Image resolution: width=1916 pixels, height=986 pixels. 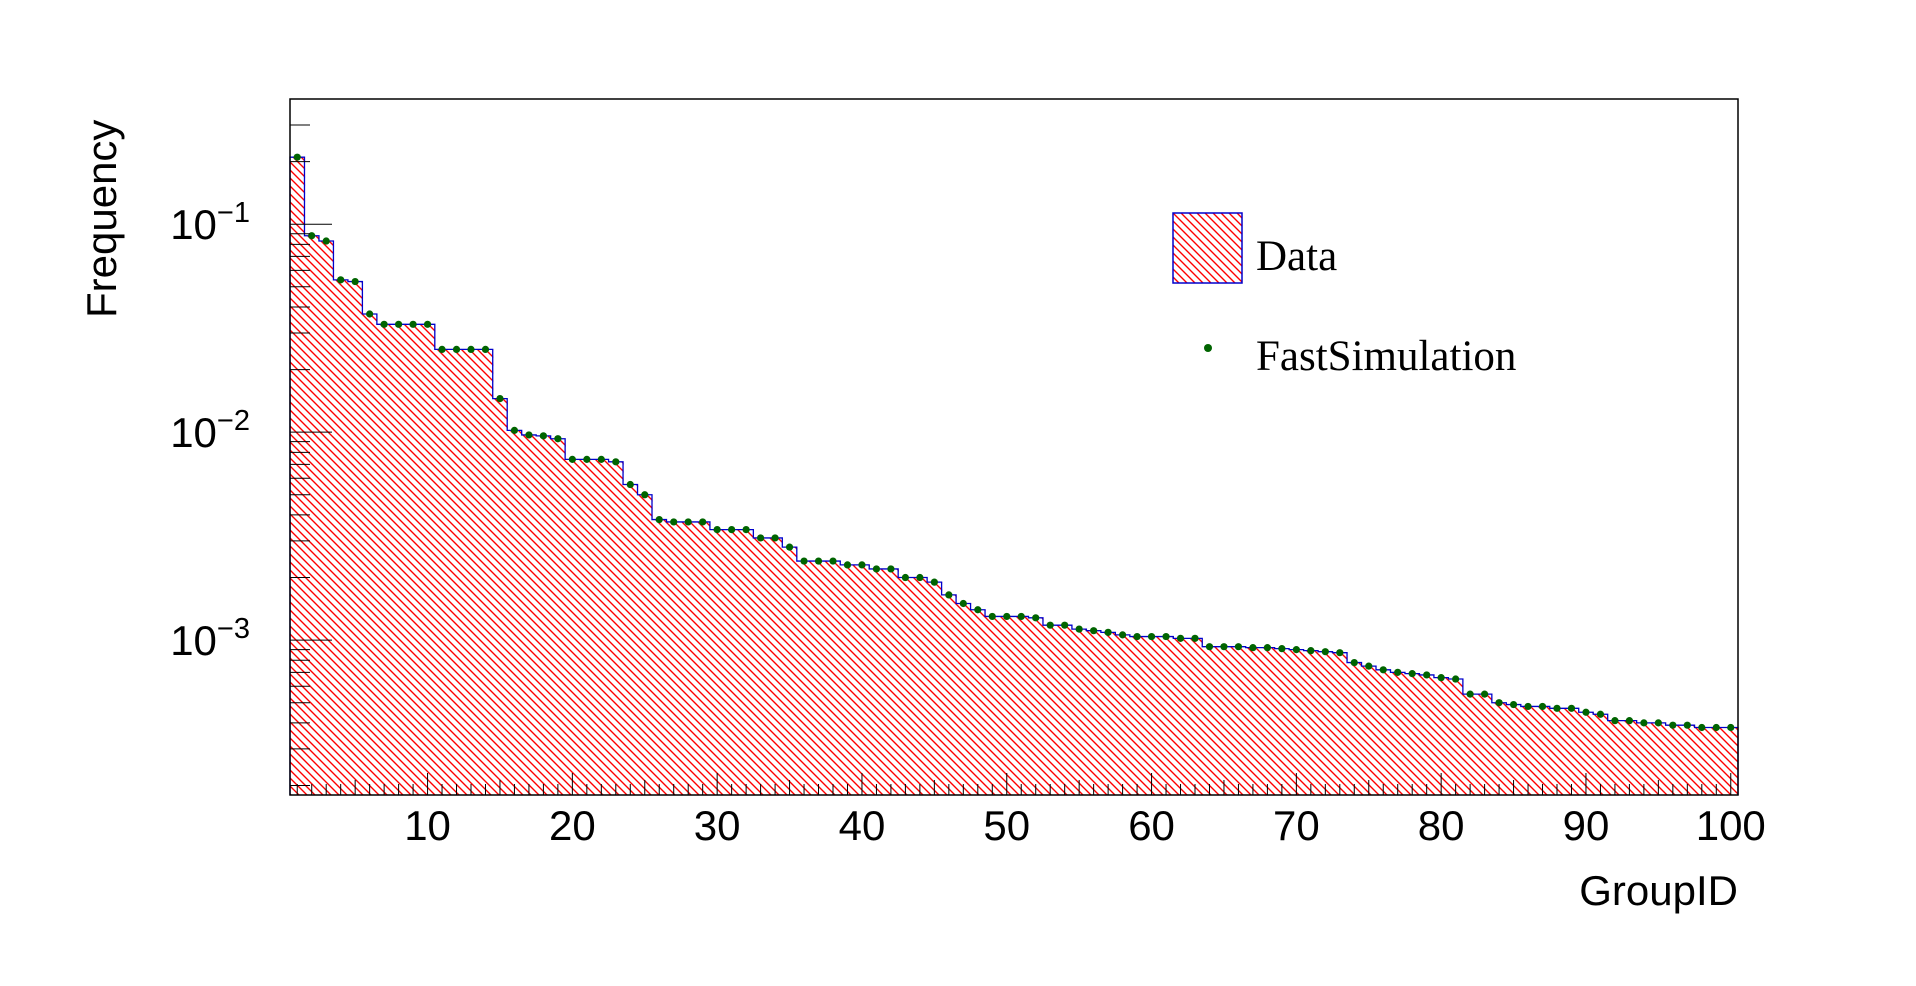 What do you see at coordinates (1006, 825) in the screenshot?
I see `x-tick-label: 50` at bounding box center [1006, 825].